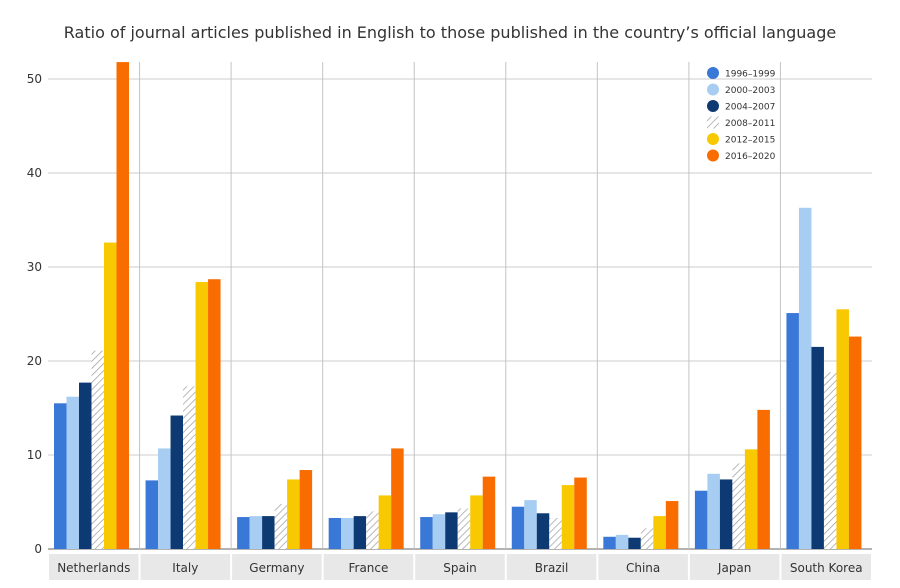 This screenshot has width=900, height=588. Describe the element at coordinates (750, 75) in the screenshot. I see `legend-label: 1996–1999` at that location.